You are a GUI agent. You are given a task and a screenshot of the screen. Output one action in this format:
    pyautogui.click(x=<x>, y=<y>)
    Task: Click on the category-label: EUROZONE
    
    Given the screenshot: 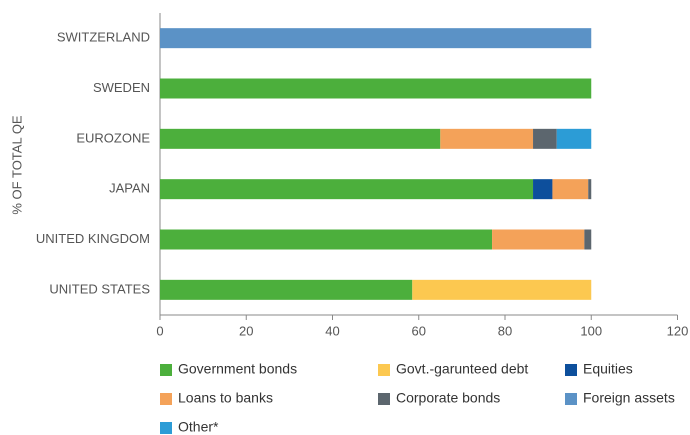 What is the action you would take?
    pyautogui.click(x=113, y=137)
    